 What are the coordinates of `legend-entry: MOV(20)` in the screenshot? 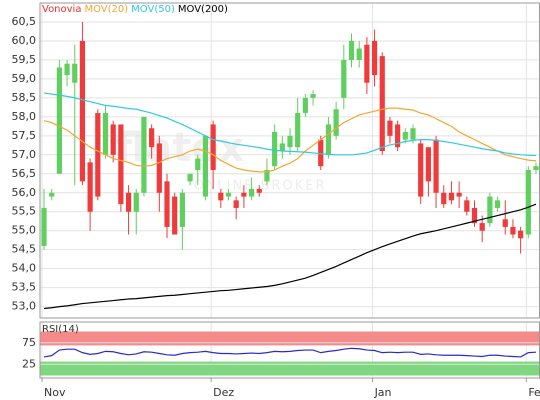 It's located at (106, 9).